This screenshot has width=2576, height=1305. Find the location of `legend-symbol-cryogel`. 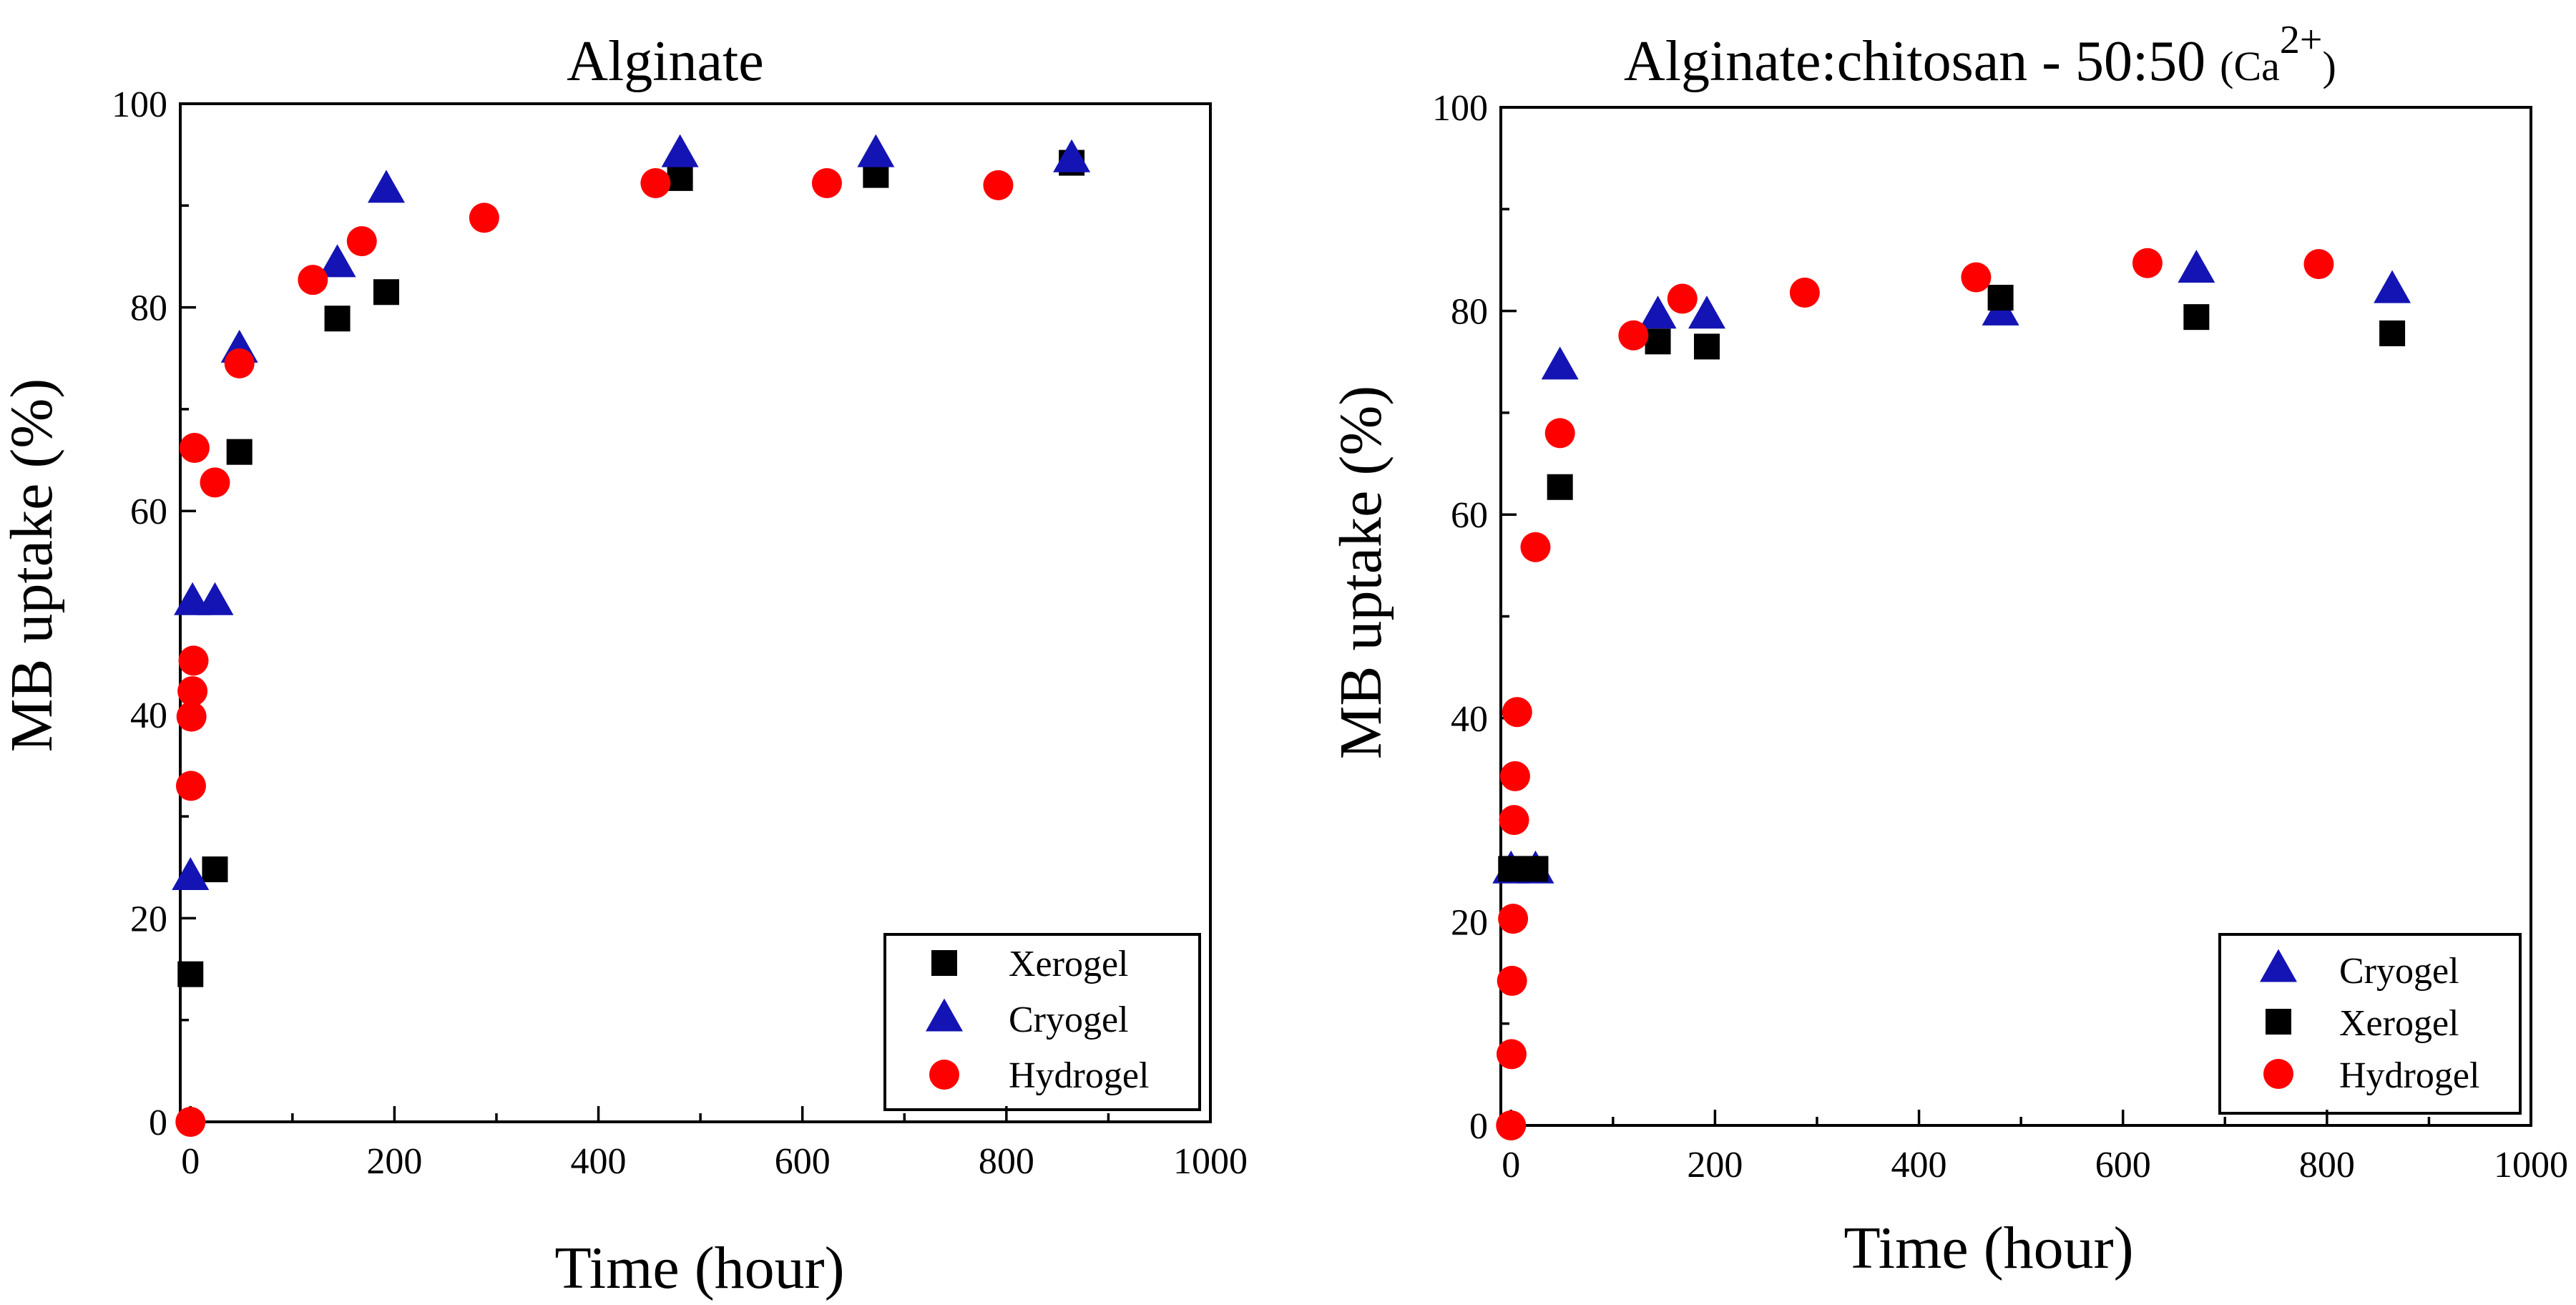

legend-symbol-cryogel is located at coordinates (2278, 965).